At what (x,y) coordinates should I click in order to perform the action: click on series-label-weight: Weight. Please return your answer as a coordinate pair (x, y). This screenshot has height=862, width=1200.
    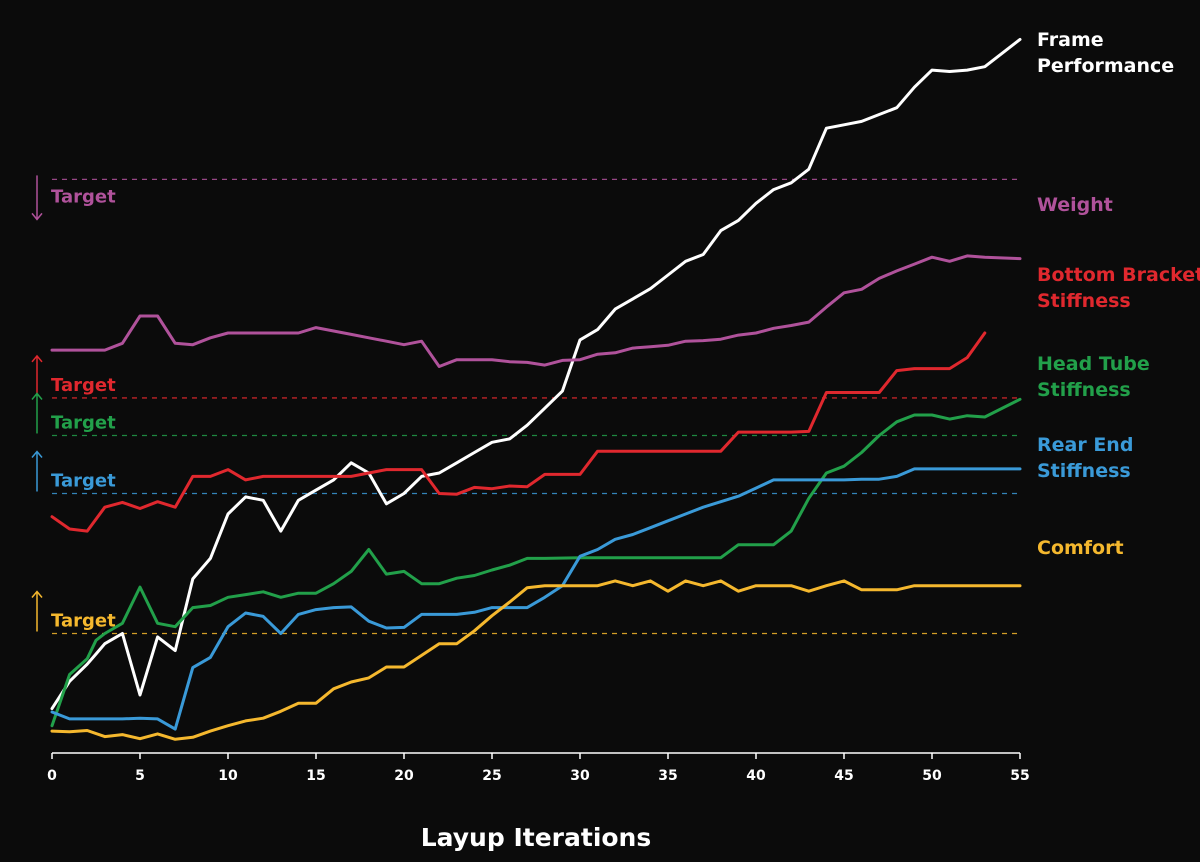
    Looking at the image, I should click on (1075, 205).